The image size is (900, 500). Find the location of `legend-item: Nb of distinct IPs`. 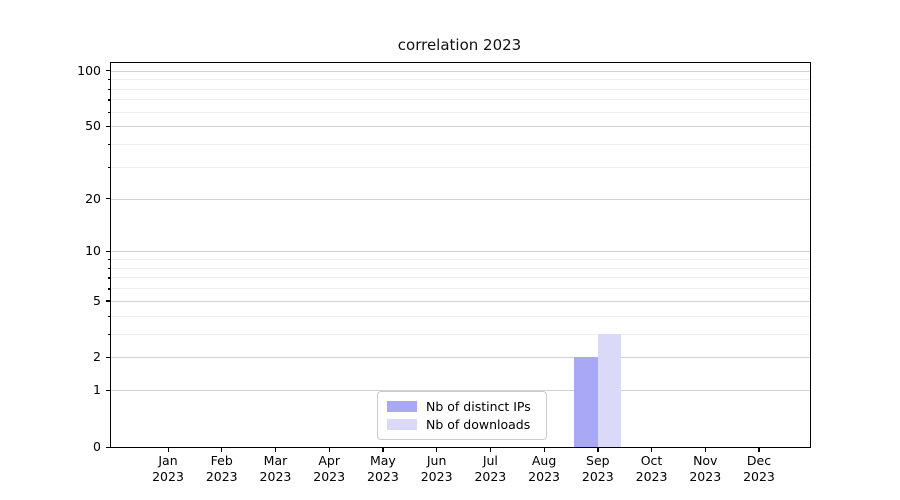

legend-item: Nb of distinct IPs is located at coordinates (462, 406).